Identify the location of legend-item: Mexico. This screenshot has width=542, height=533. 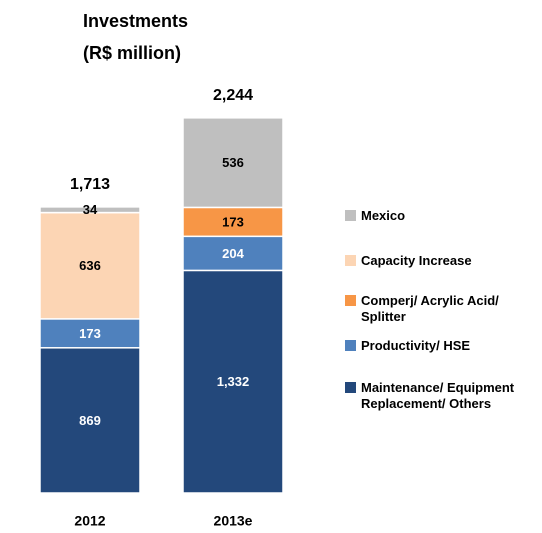
(440, 216).